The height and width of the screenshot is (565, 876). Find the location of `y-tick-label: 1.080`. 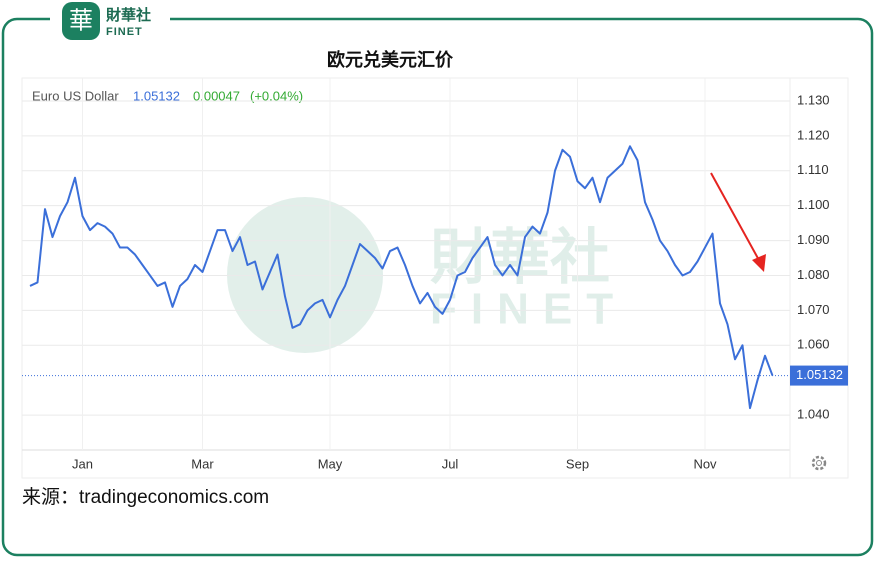

y-tick-label: 1.080 is located at coordinates (813, 274).